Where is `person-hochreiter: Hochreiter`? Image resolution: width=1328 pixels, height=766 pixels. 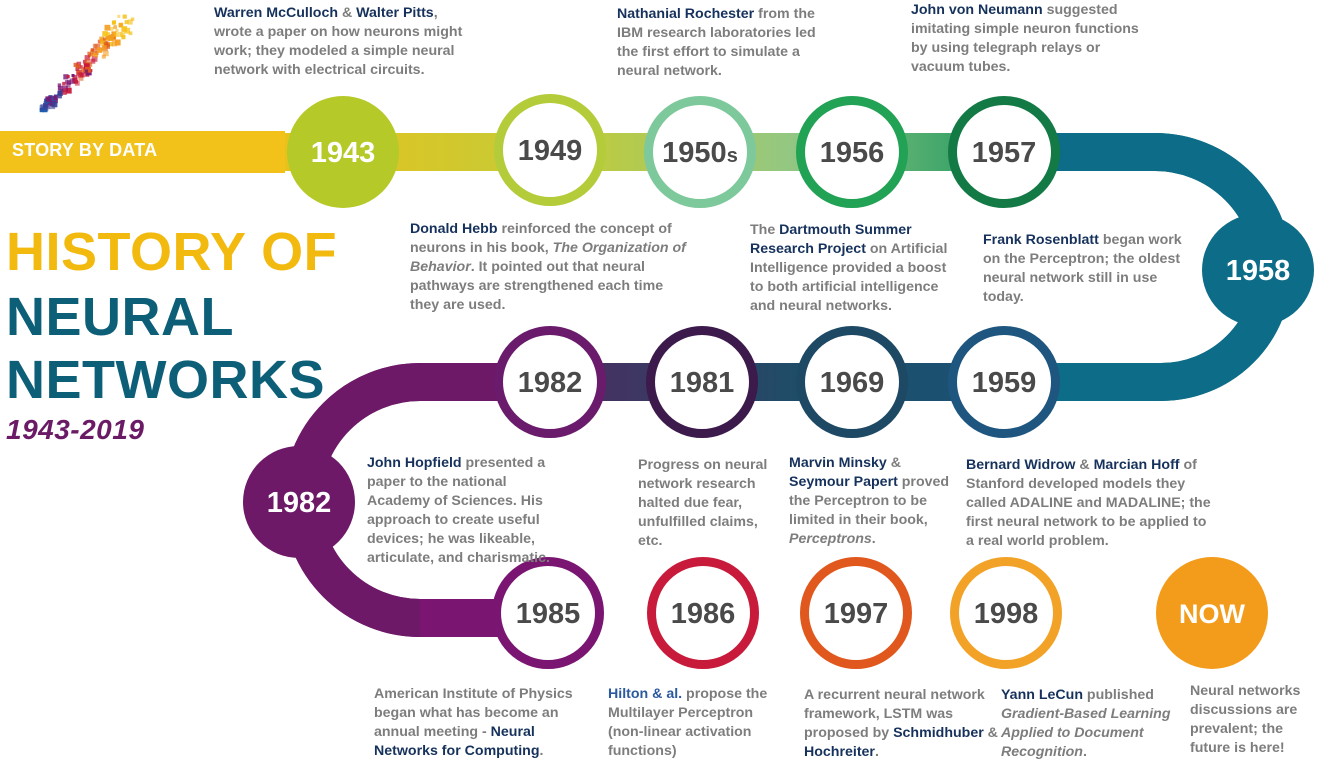 person-hochreiter: Hochreiter is located at coordinates (839, 752).